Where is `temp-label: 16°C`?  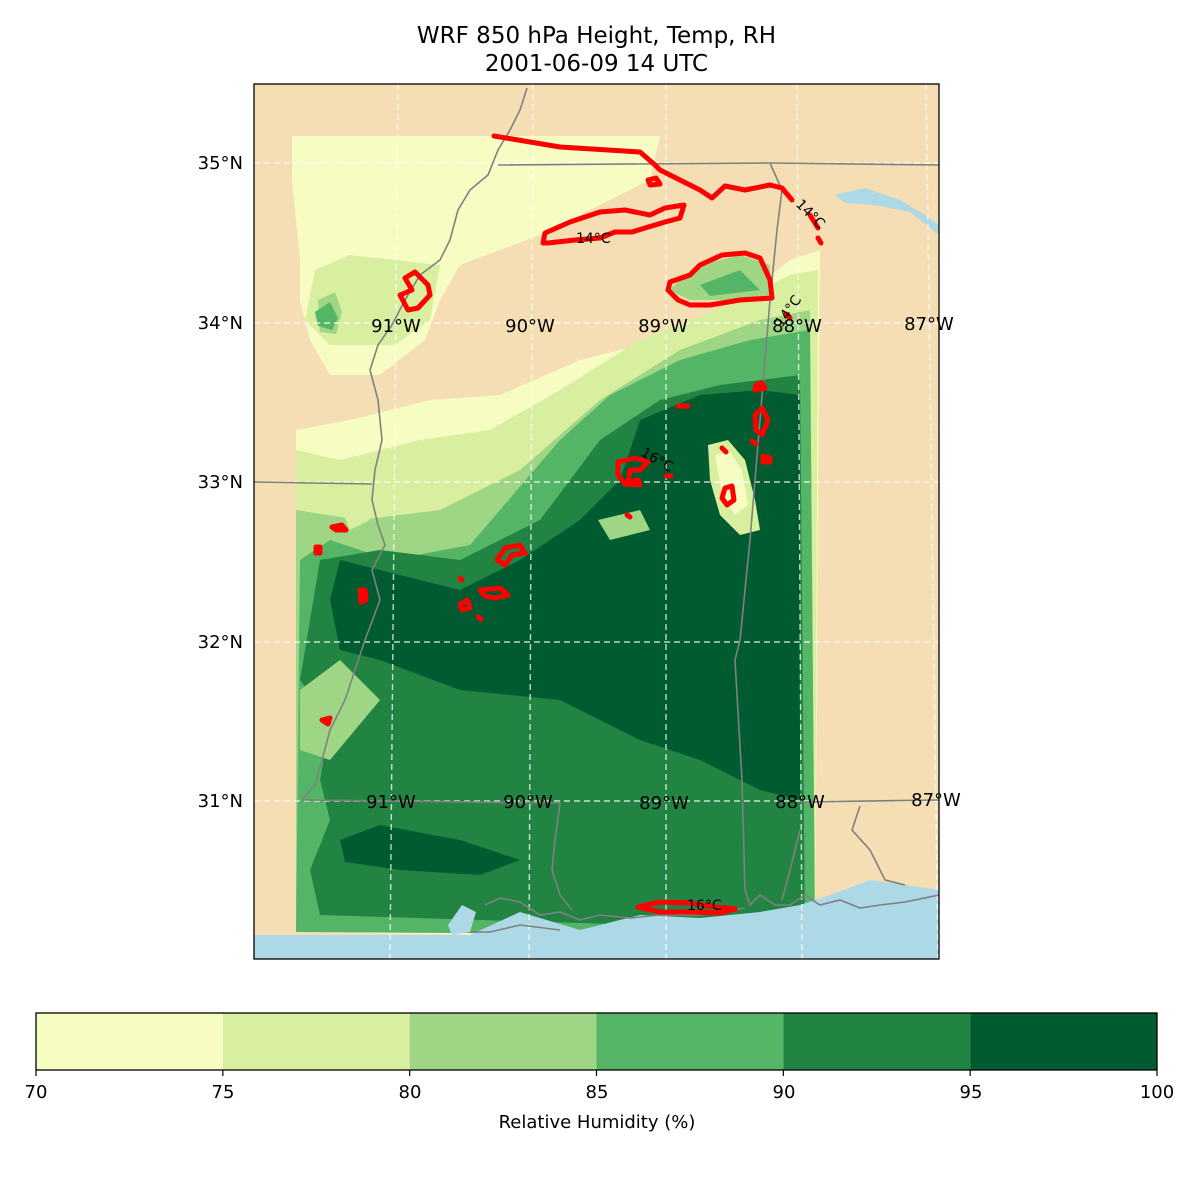 temp-label: 16°C is located at coordinates (704, 906).